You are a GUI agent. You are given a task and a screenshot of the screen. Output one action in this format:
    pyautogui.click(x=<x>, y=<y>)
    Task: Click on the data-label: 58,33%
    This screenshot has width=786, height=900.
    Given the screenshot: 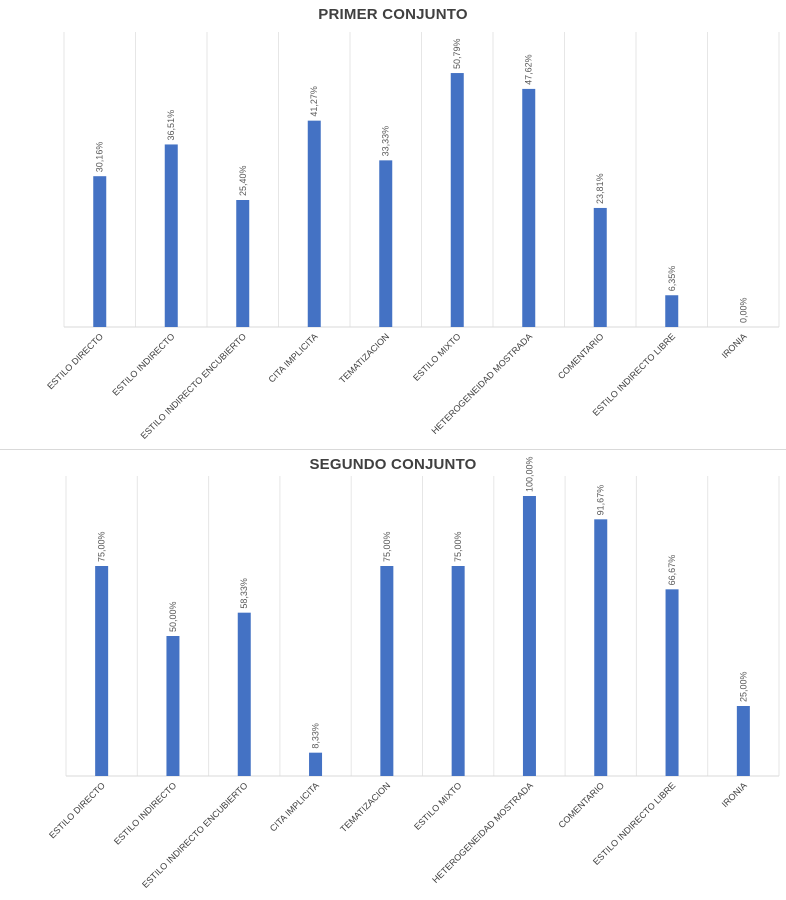 What is the action you would take?
    pyautogui.click(x=244, y=593)
    